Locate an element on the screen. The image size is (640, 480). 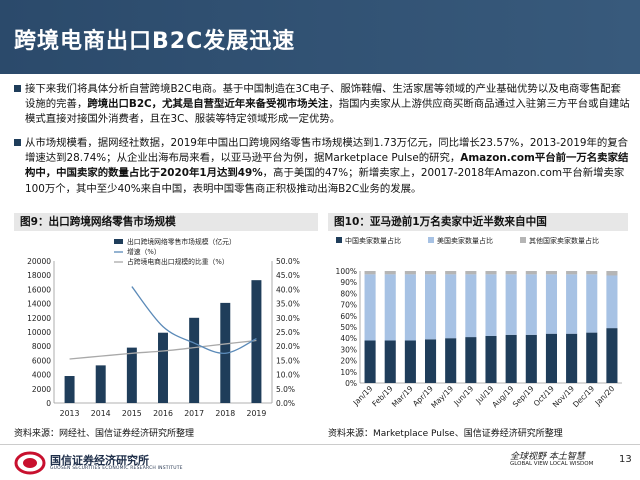
page-number: 13 is located at coordinates (625, 459).